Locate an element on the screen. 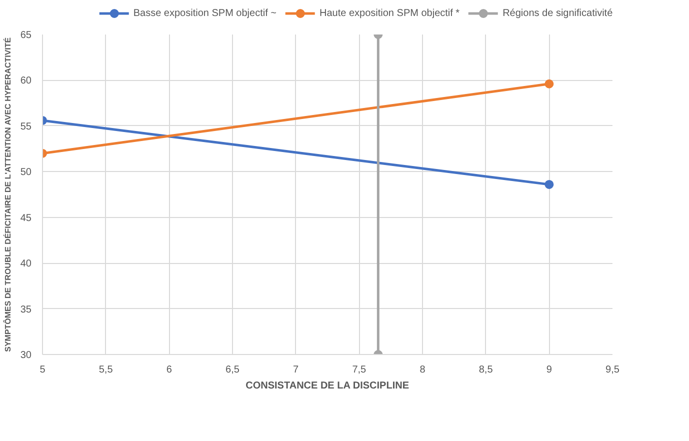 Image resolution: width=689 pixels, height=441 pixels. x-tick-label: 8 is located at coordinates (423, 370).